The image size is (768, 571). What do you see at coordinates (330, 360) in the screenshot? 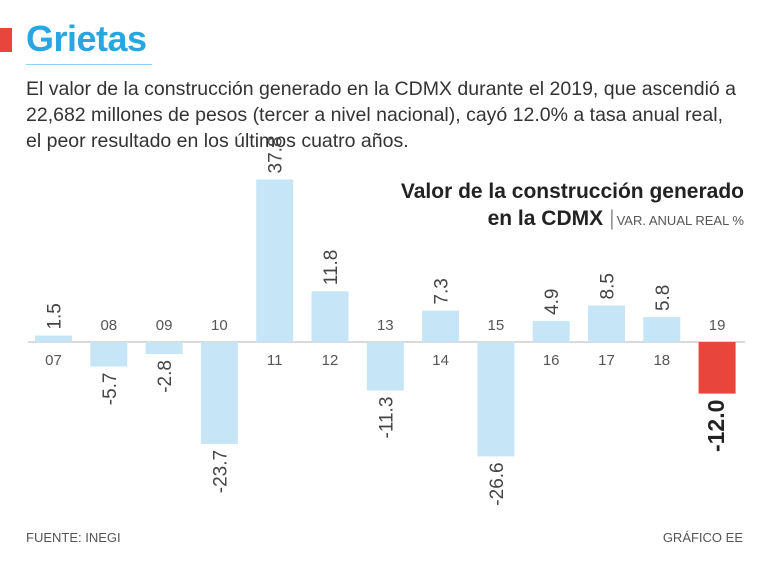
I see `category-label-12: 12` at bounding box center [330, 360].